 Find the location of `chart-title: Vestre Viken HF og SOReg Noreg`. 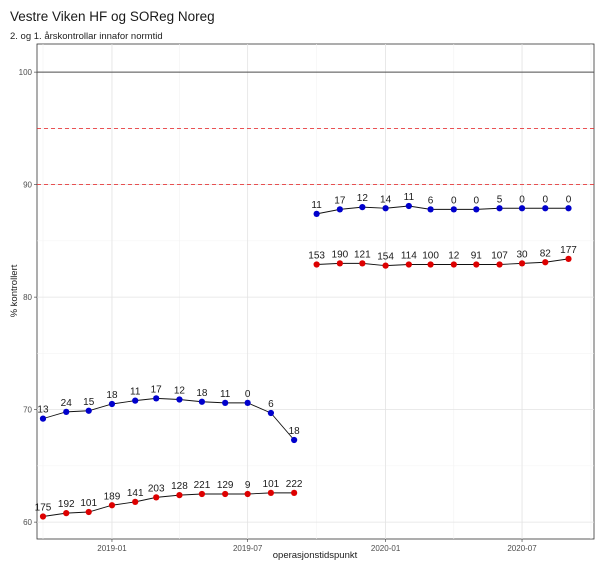

chart-title: Vestre Viken HF og SOReg Noreg is located at coordinates (112, 16).